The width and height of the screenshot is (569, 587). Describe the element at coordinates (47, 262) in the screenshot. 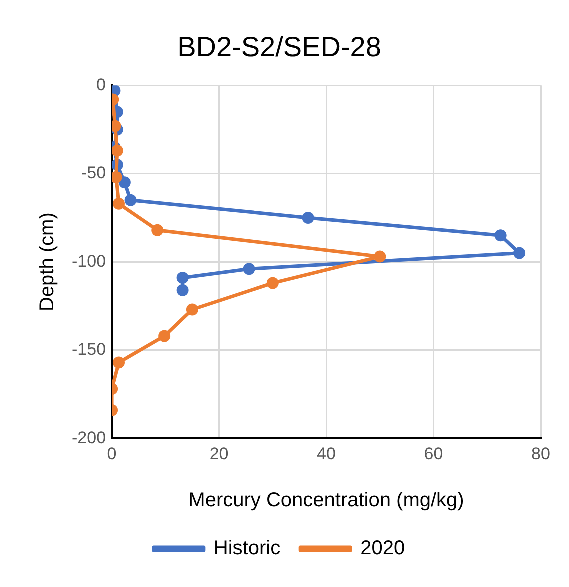

I see `y-axis-title: Depth (cm)` at that location.